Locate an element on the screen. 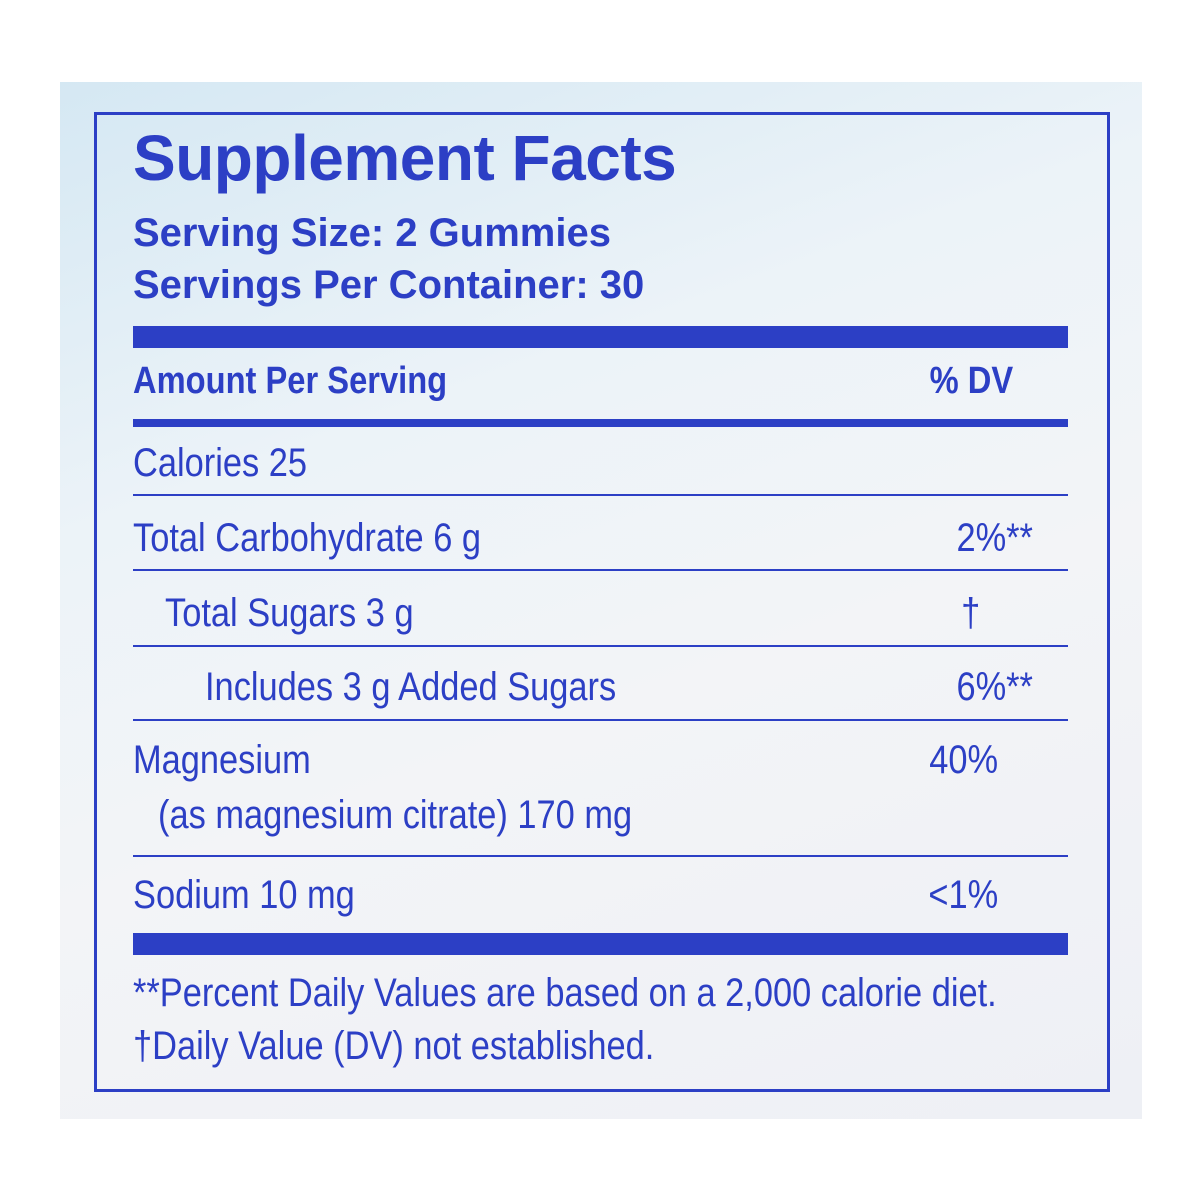 This screenshot has height=1200, width=1200. amount-per-serving-header: Amount Per Serving is located at coordinates (290, 381).